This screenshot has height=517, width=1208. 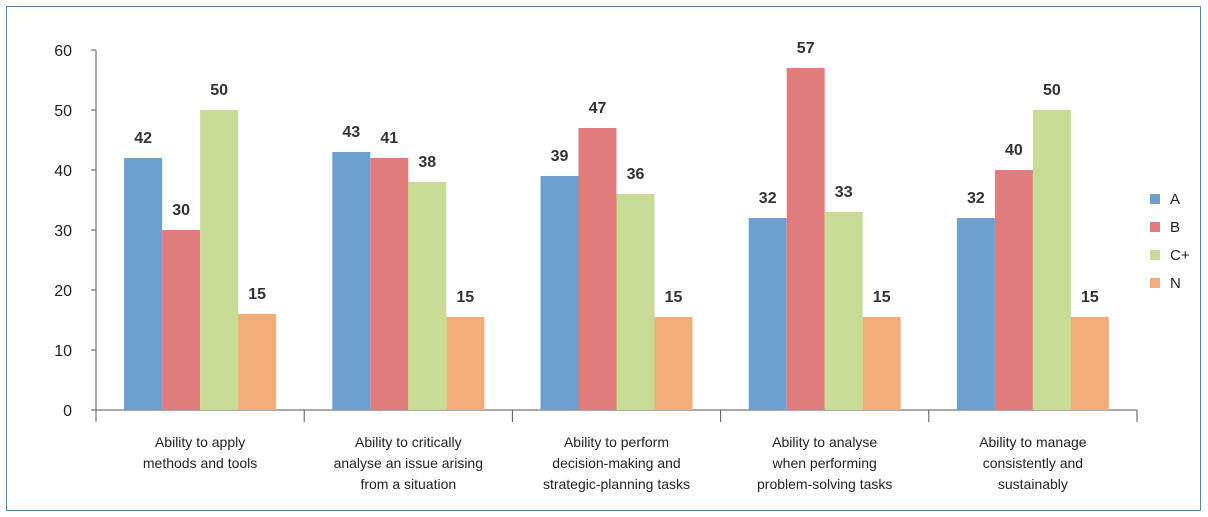 What do you see at coordinates (427, 162) in the screenshot?
I see `data-label: 38` at bounding box center [427, 162].